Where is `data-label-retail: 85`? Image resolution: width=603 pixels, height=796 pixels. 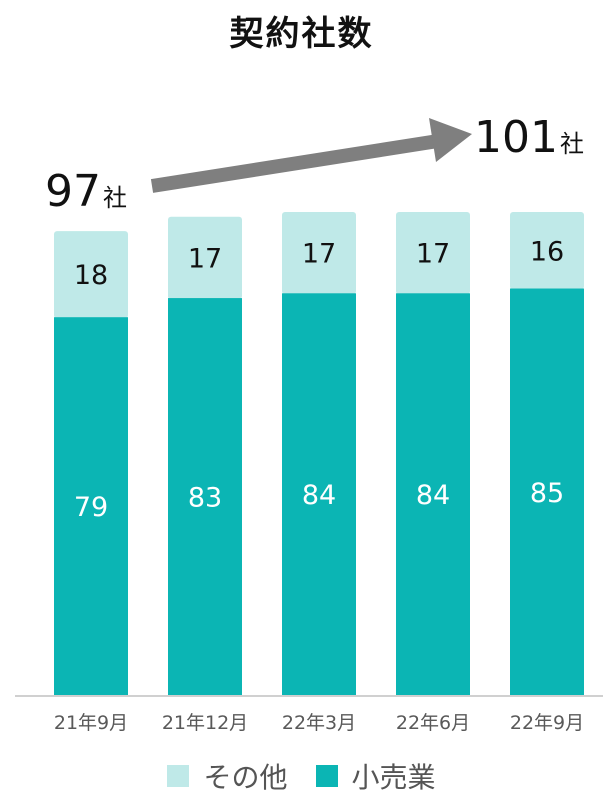
data-label-retail: 85 is located at coordinates (547, 493).